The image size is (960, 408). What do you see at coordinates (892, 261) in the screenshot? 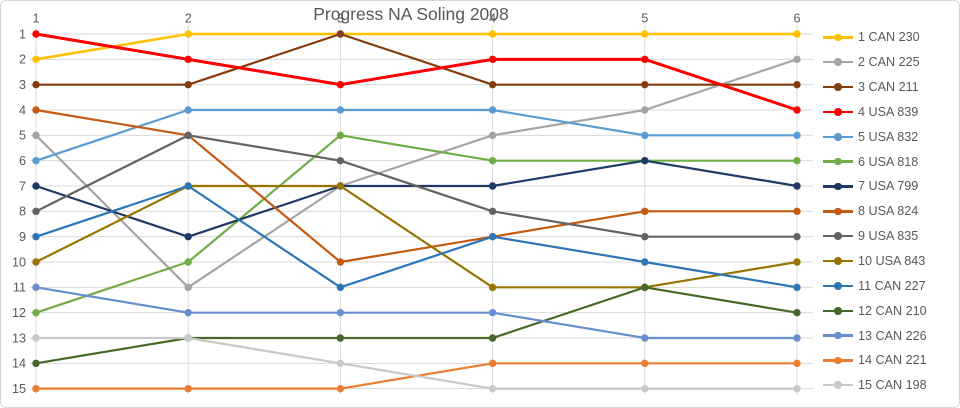
I see `legend-label: 10 USA 843` at bounding box center [892, 261].